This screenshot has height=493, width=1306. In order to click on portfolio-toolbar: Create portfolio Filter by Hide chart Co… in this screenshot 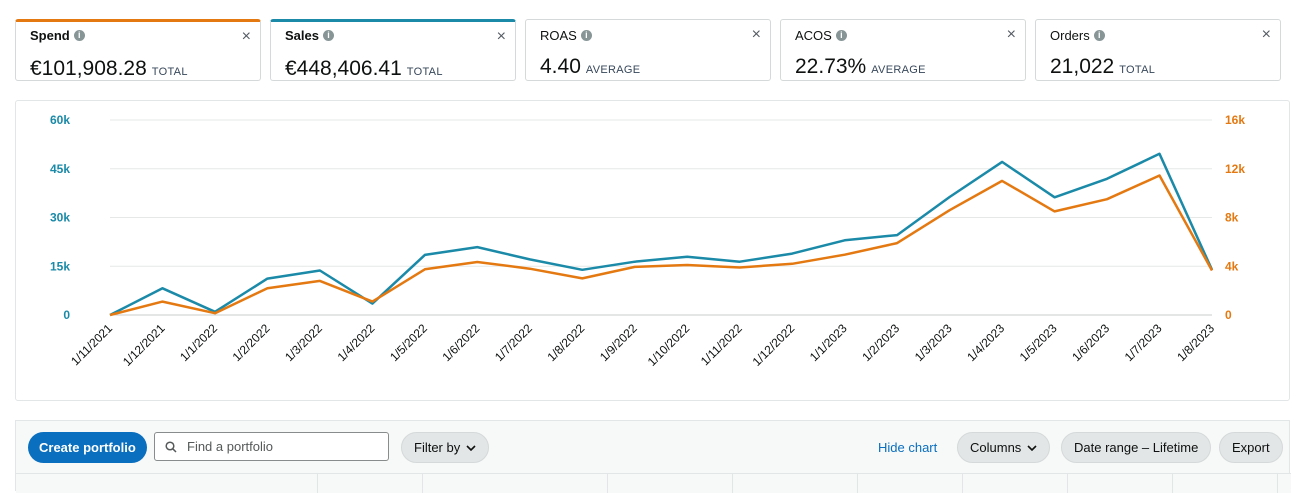, I will do `click(653, 456)`.